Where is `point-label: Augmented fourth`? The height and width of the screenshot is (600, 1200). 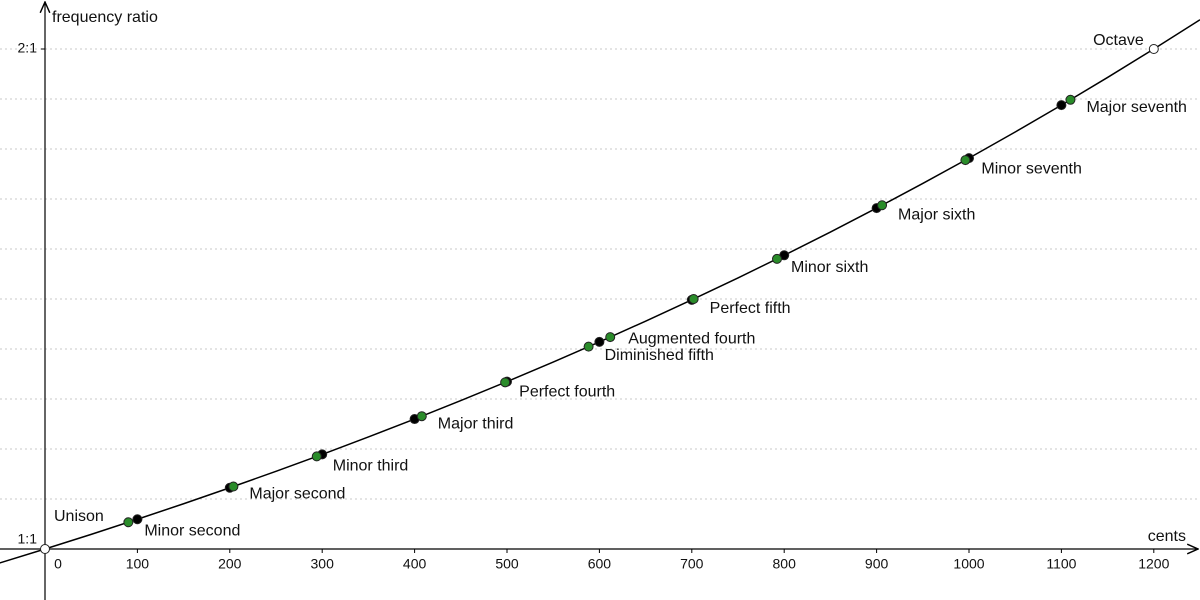
point-label: Augmented fourth is located at coordinates (691, 338).